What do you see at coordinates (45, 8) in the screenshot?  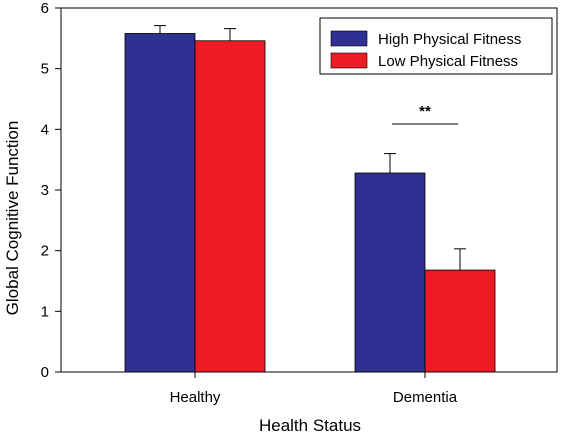 I see `y-tick-label: 6` at bounding box center [45, 8].